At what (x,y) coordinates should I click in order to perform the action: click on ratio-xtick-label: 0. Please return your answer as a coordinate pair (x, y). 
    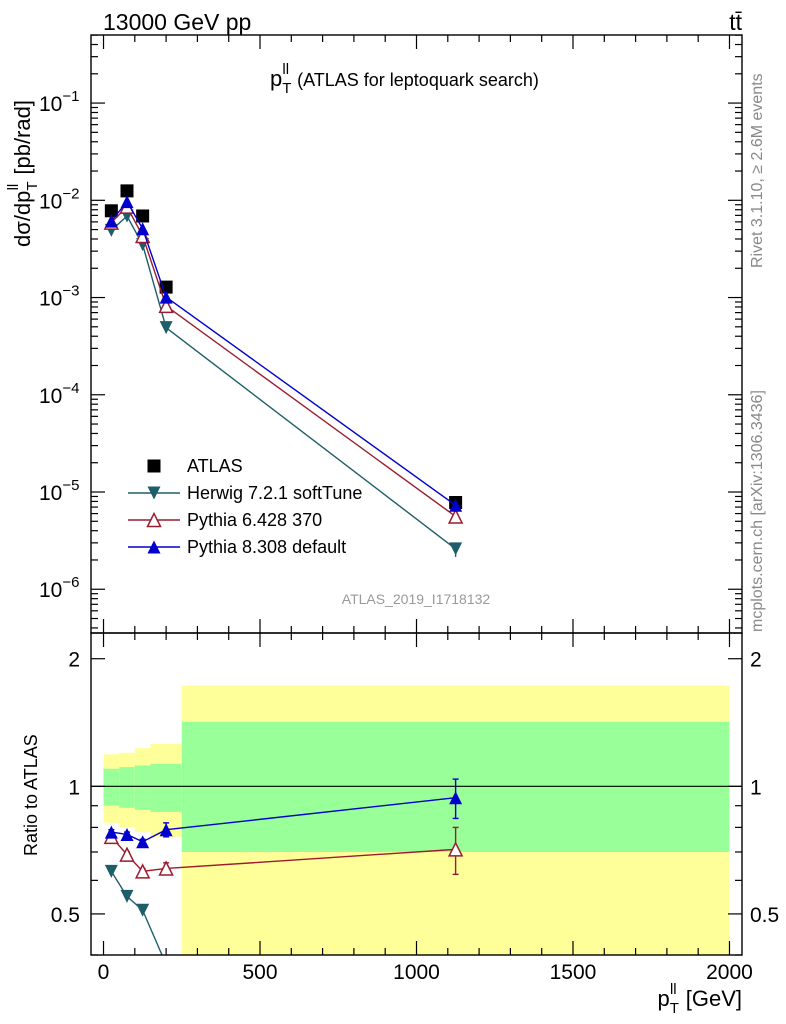
    Looking at the image, I should click on (104, 972).